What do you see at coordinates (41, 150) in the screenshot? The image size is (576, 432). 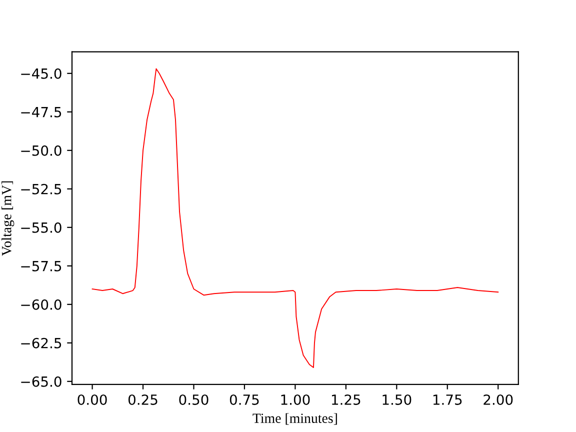 I see `y-tick-label: −50.0` at bounding box center [41, 150].